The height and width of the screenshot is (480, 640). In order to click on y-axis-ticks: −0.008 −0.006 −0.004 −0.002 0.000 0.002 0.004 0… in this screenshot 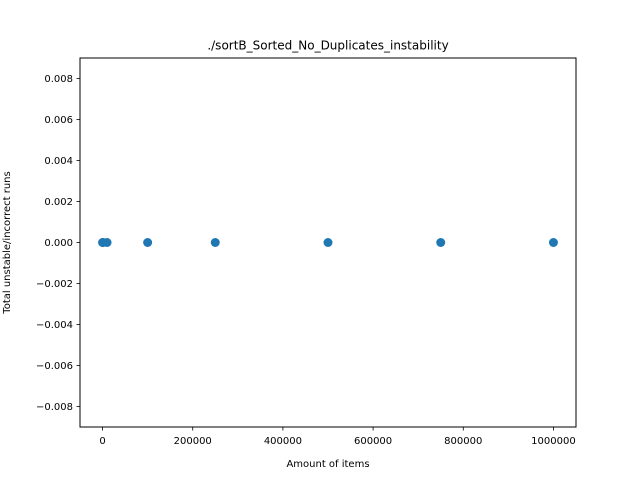, I will do `click(58, 243)`.